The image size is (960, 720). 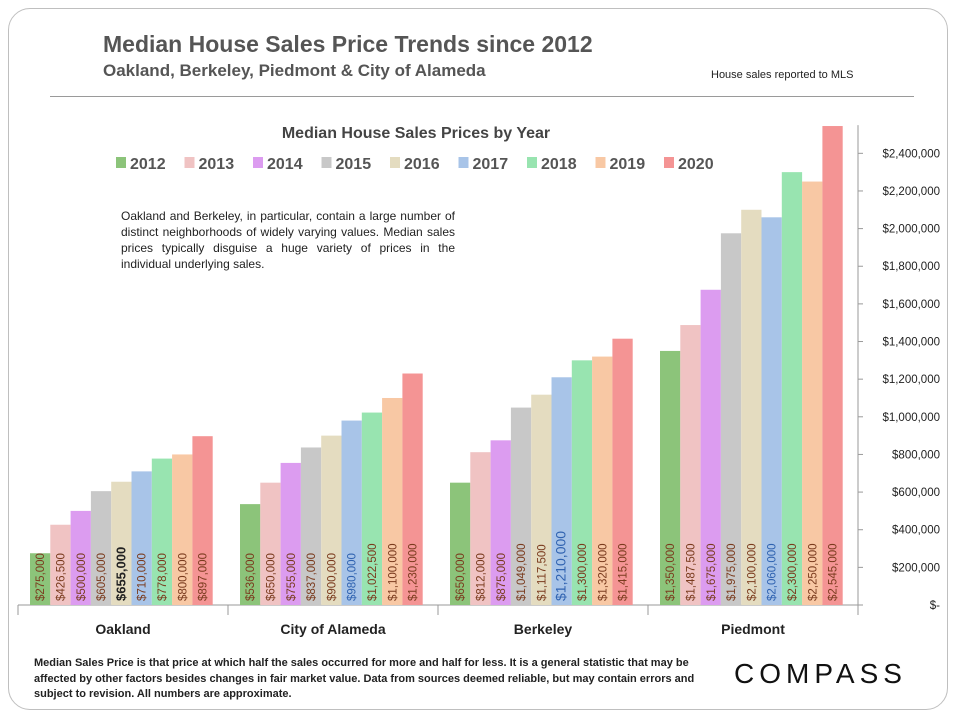 What do you see at coordinates (916, 493) in the screenshot?
I see `y-tick-label: $600,000` at bounding box center [916, 493].